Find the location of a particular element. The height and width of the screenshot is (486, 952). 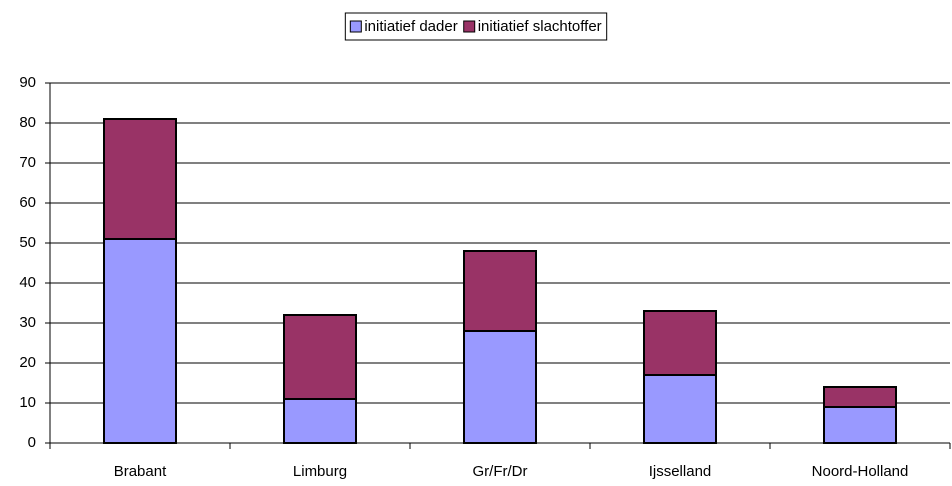

y-tick-label: 80 is located at coordinates (27, 122).